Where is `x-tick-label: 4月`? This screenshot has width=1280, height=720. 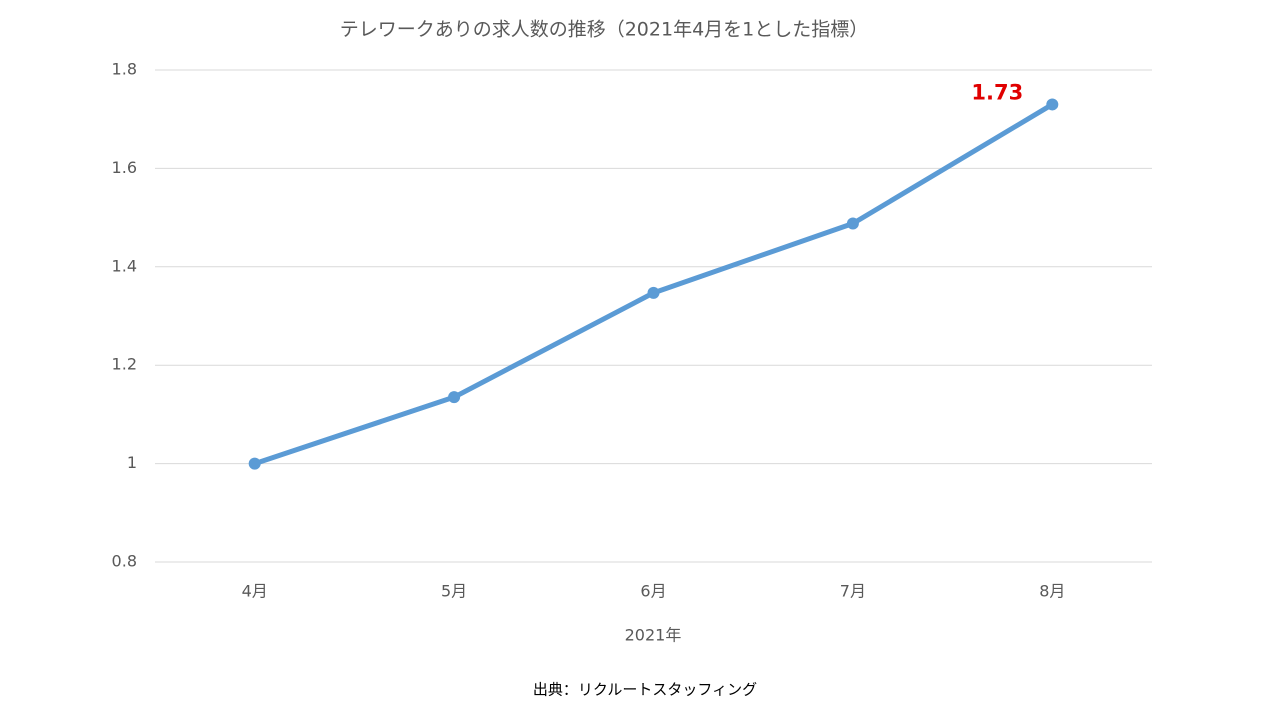
x-tick-label: 4月 is located at coordinates (255, 591).